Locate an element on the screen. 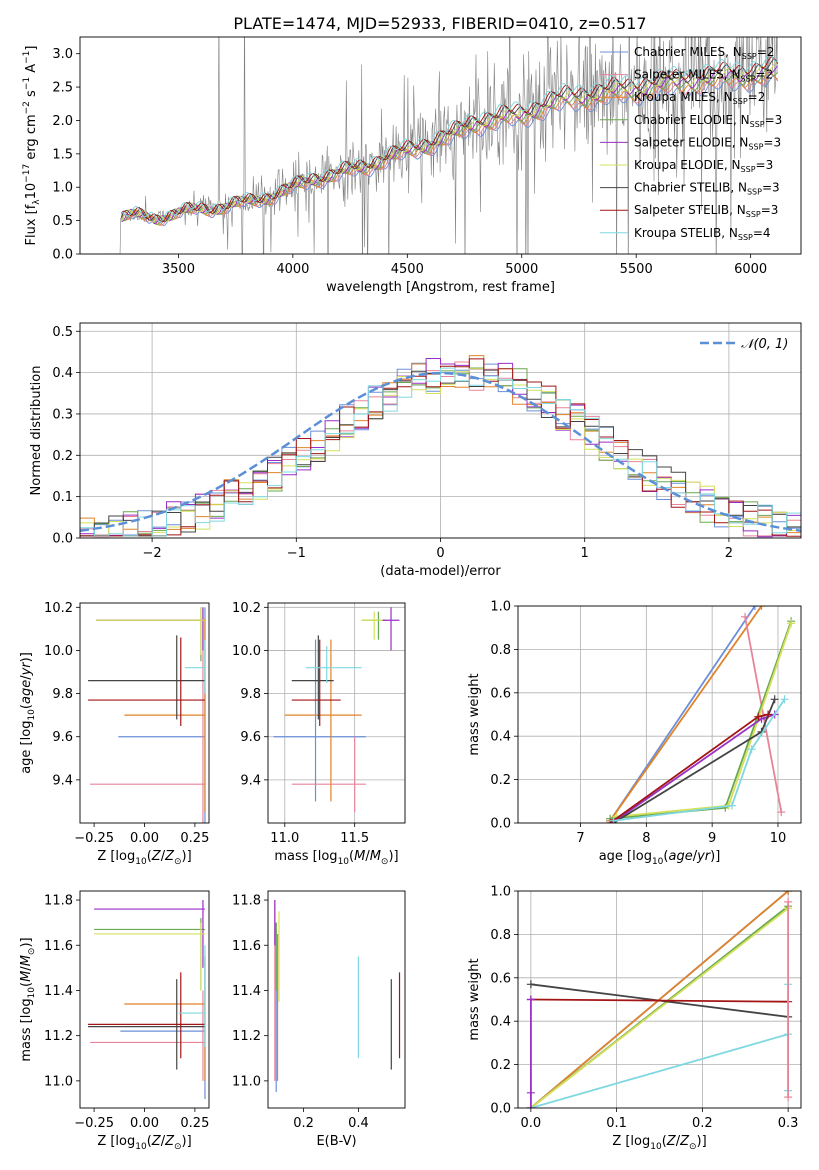 This screenshot has height=1170, width=819. legend-val: =2 is located at coordinates (766, 52).